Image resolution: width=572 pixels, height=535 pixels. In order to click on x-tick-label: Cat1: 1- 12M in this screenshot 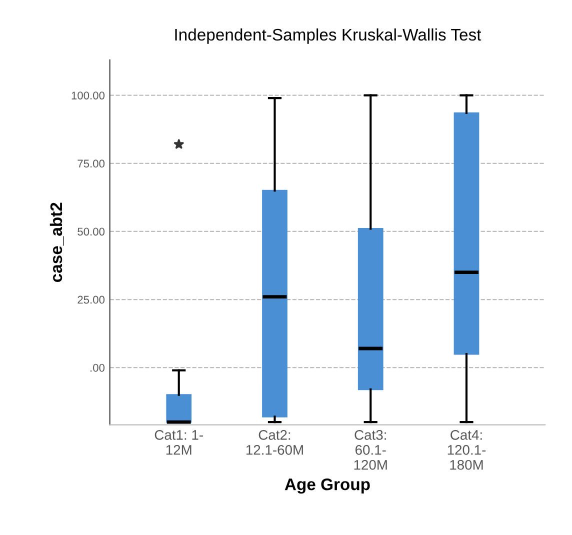, I will do `click(178, 442)`.